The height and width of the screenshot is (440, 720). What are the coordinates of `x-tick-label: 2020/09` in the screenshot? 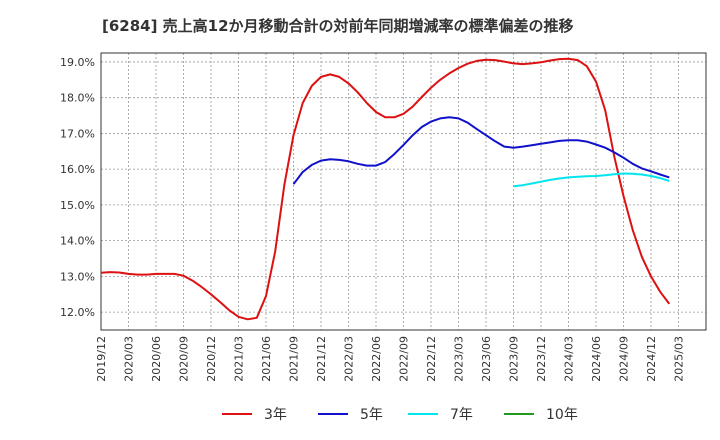 It's located at (184, 359).